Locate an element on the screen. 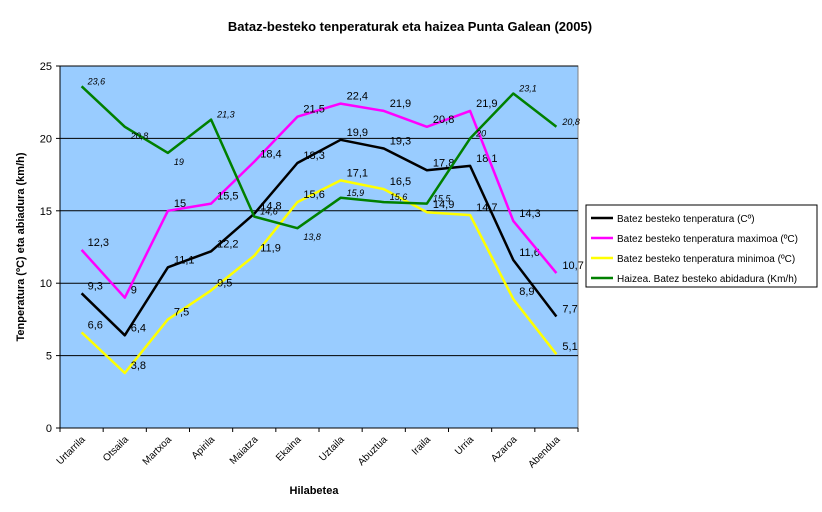 The height and width of the screenshot is (512, 822). data-label: 14,3 is located at coordinates (529, 214).